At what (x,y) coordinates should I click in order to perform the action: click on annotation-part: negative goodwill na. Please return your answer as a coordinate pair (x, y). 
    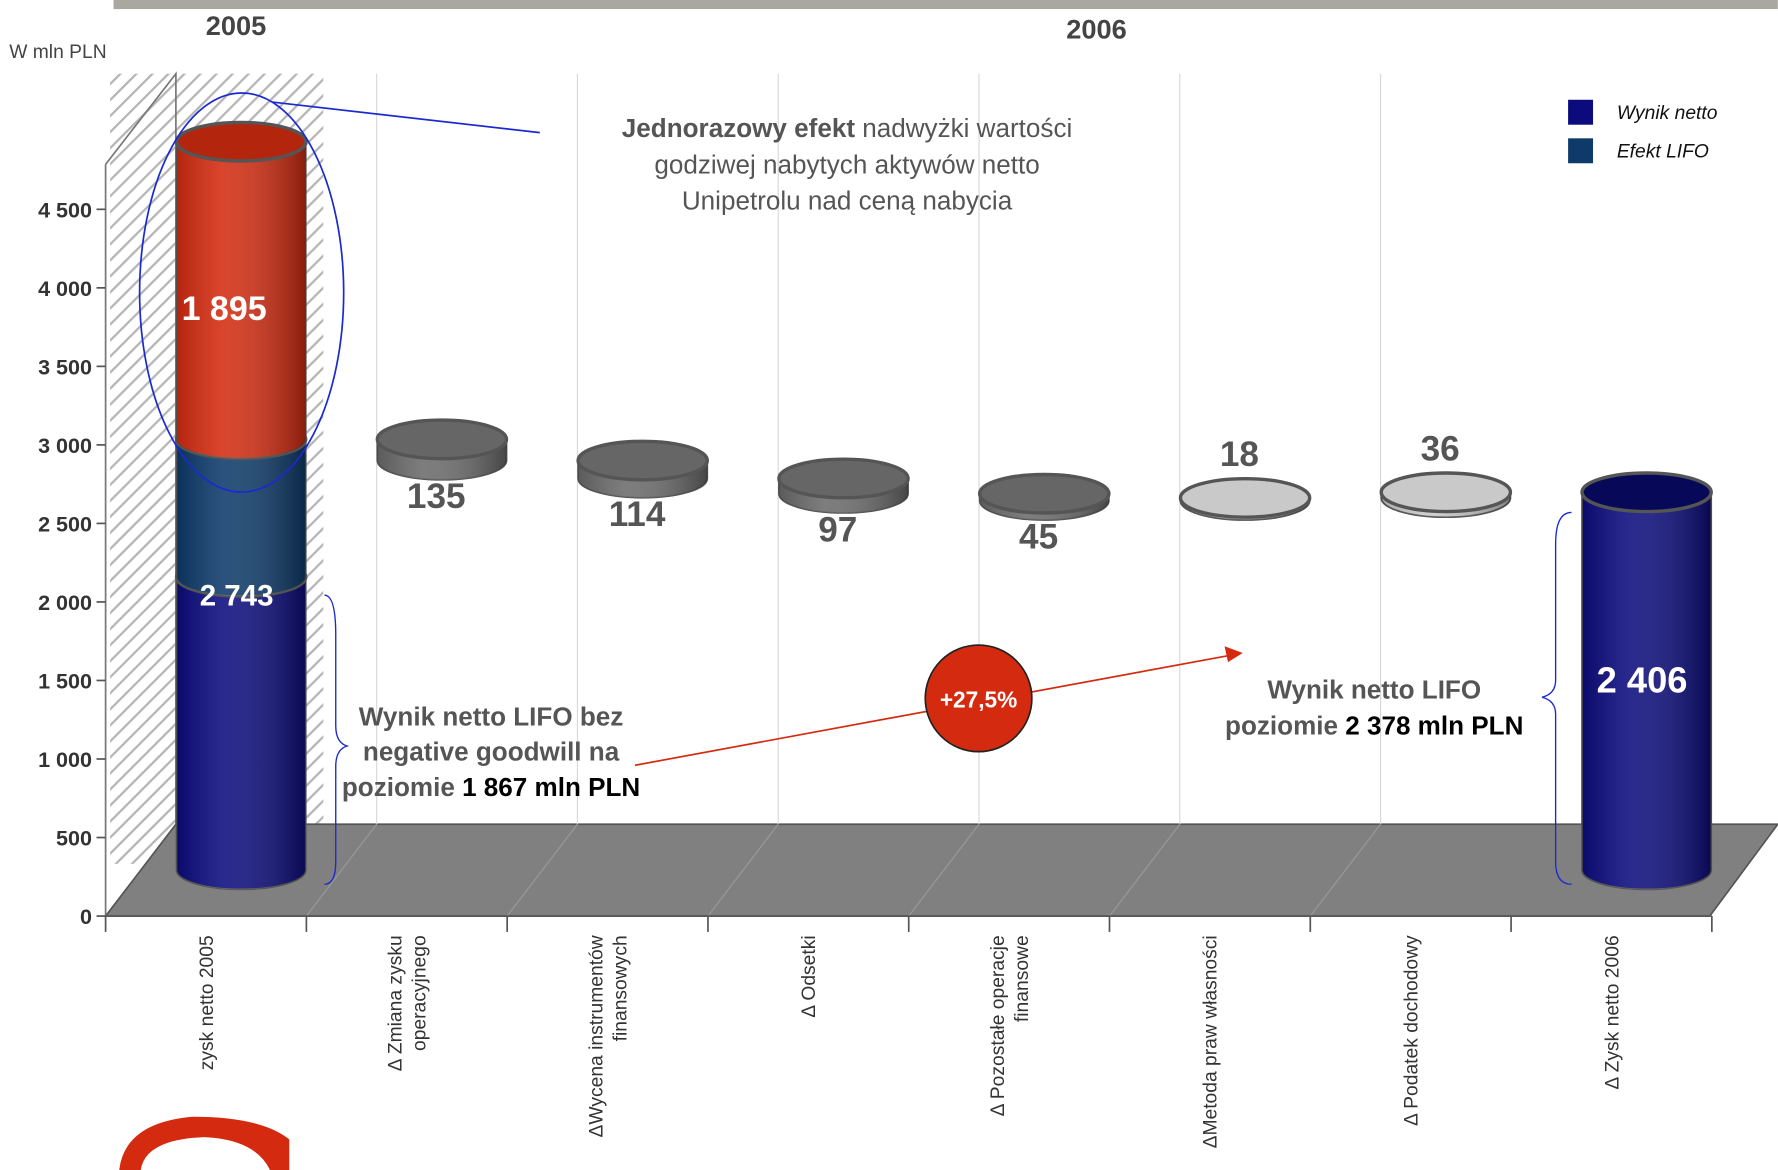
    Looking at the image, I should click on (491, 752).